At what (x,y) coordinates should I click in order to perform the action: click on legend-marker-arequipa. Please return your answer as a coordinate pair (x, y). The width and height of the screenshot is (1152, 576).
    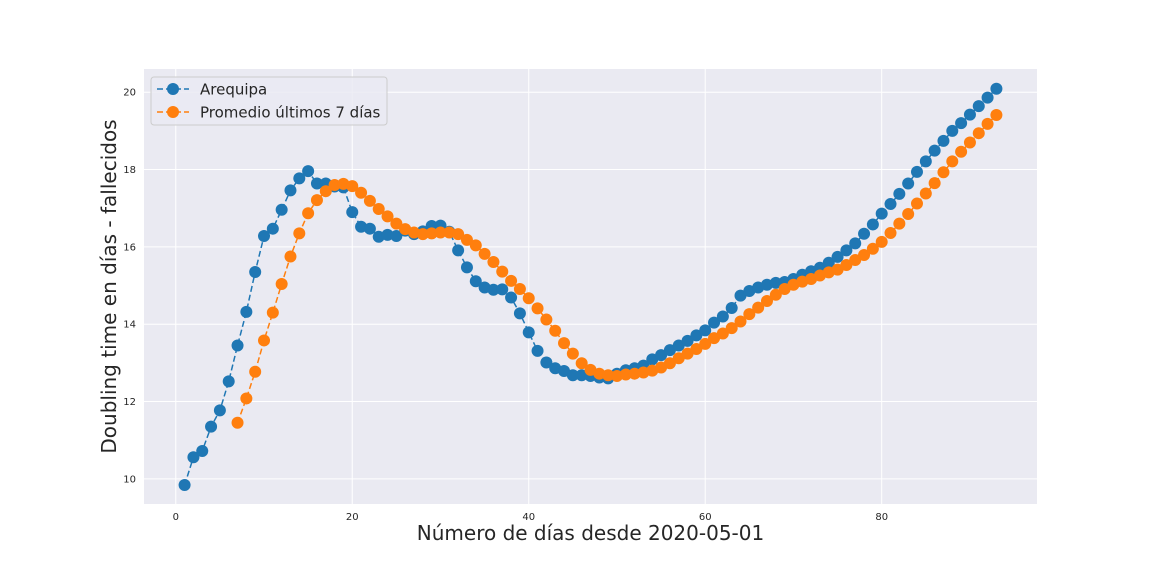
    Looking at the image, I should click on (173, 89).